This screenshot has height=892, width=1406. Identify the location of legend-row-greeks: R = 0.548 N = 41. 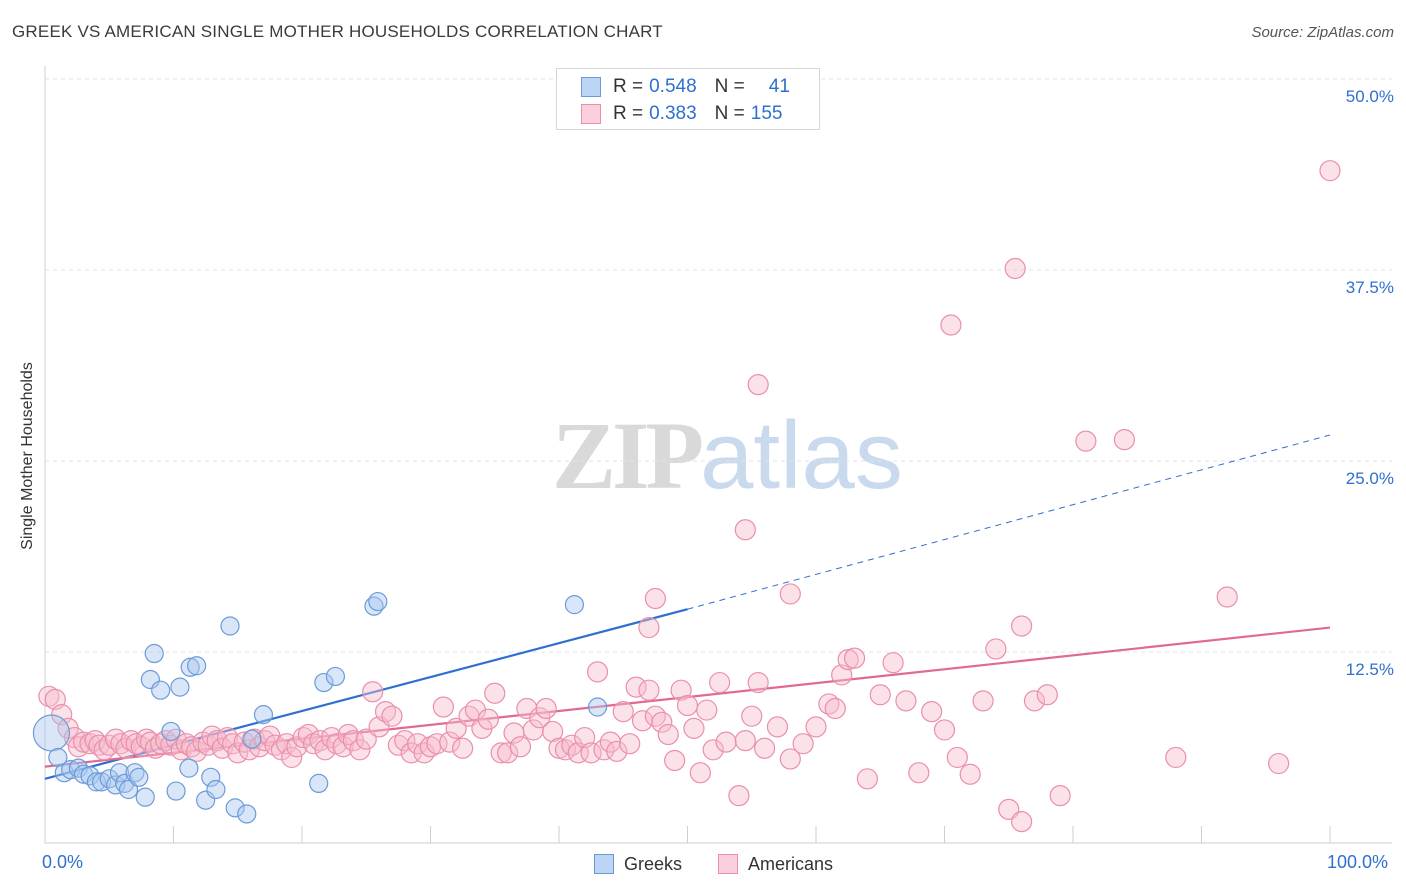
(685, 87).